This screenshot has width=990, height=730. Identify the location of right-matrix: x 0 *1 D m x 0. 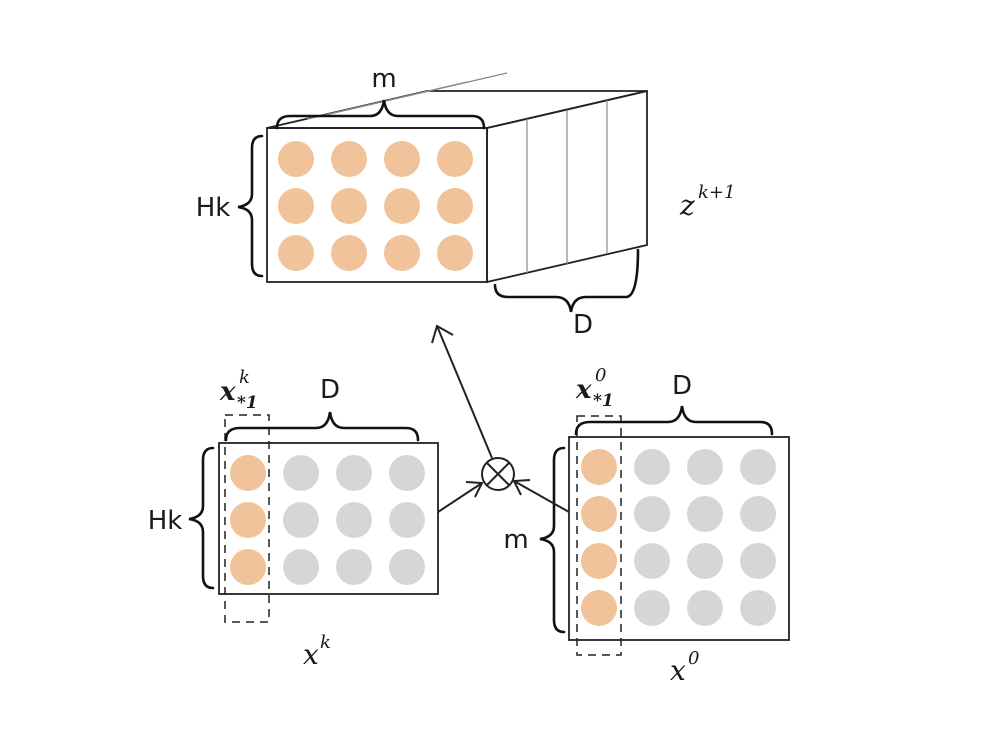
(646, 526).